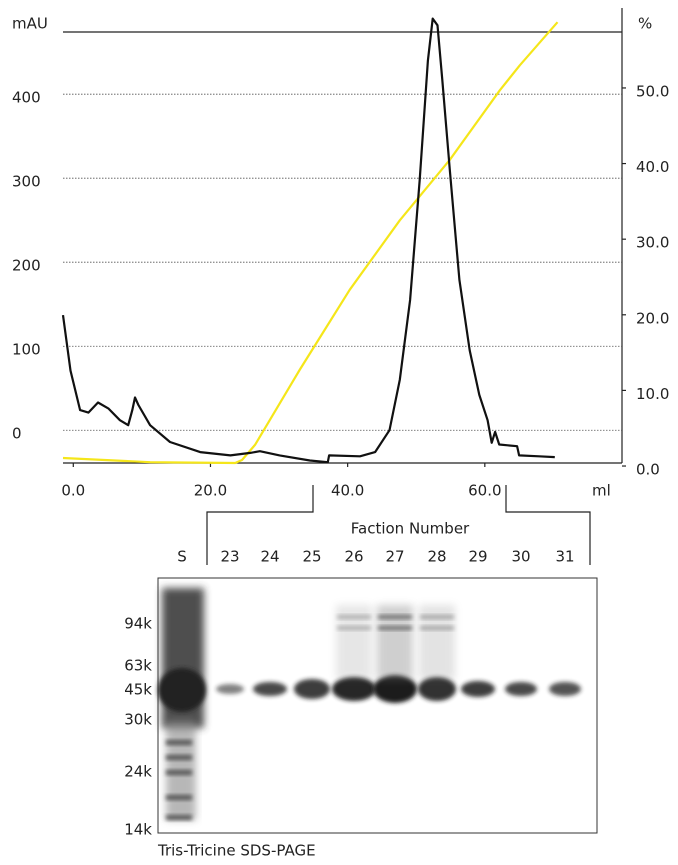 The width and height of the screenshot is (678, 865). Describe the element at coordinates (564, 557) in the screenshot. I see `lane-label: 31` at that location.